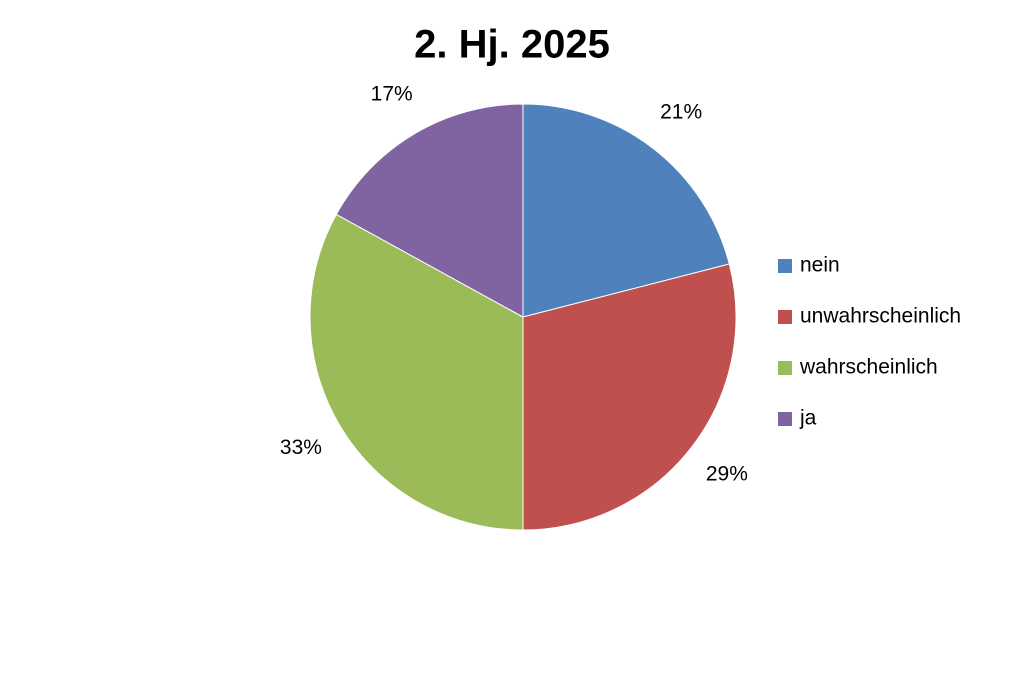 The height and width of the screenshot is (693, 1024). Describe the element at coordinates (301, 447) in the screenshot. I see `data-label: 33%` at that location.